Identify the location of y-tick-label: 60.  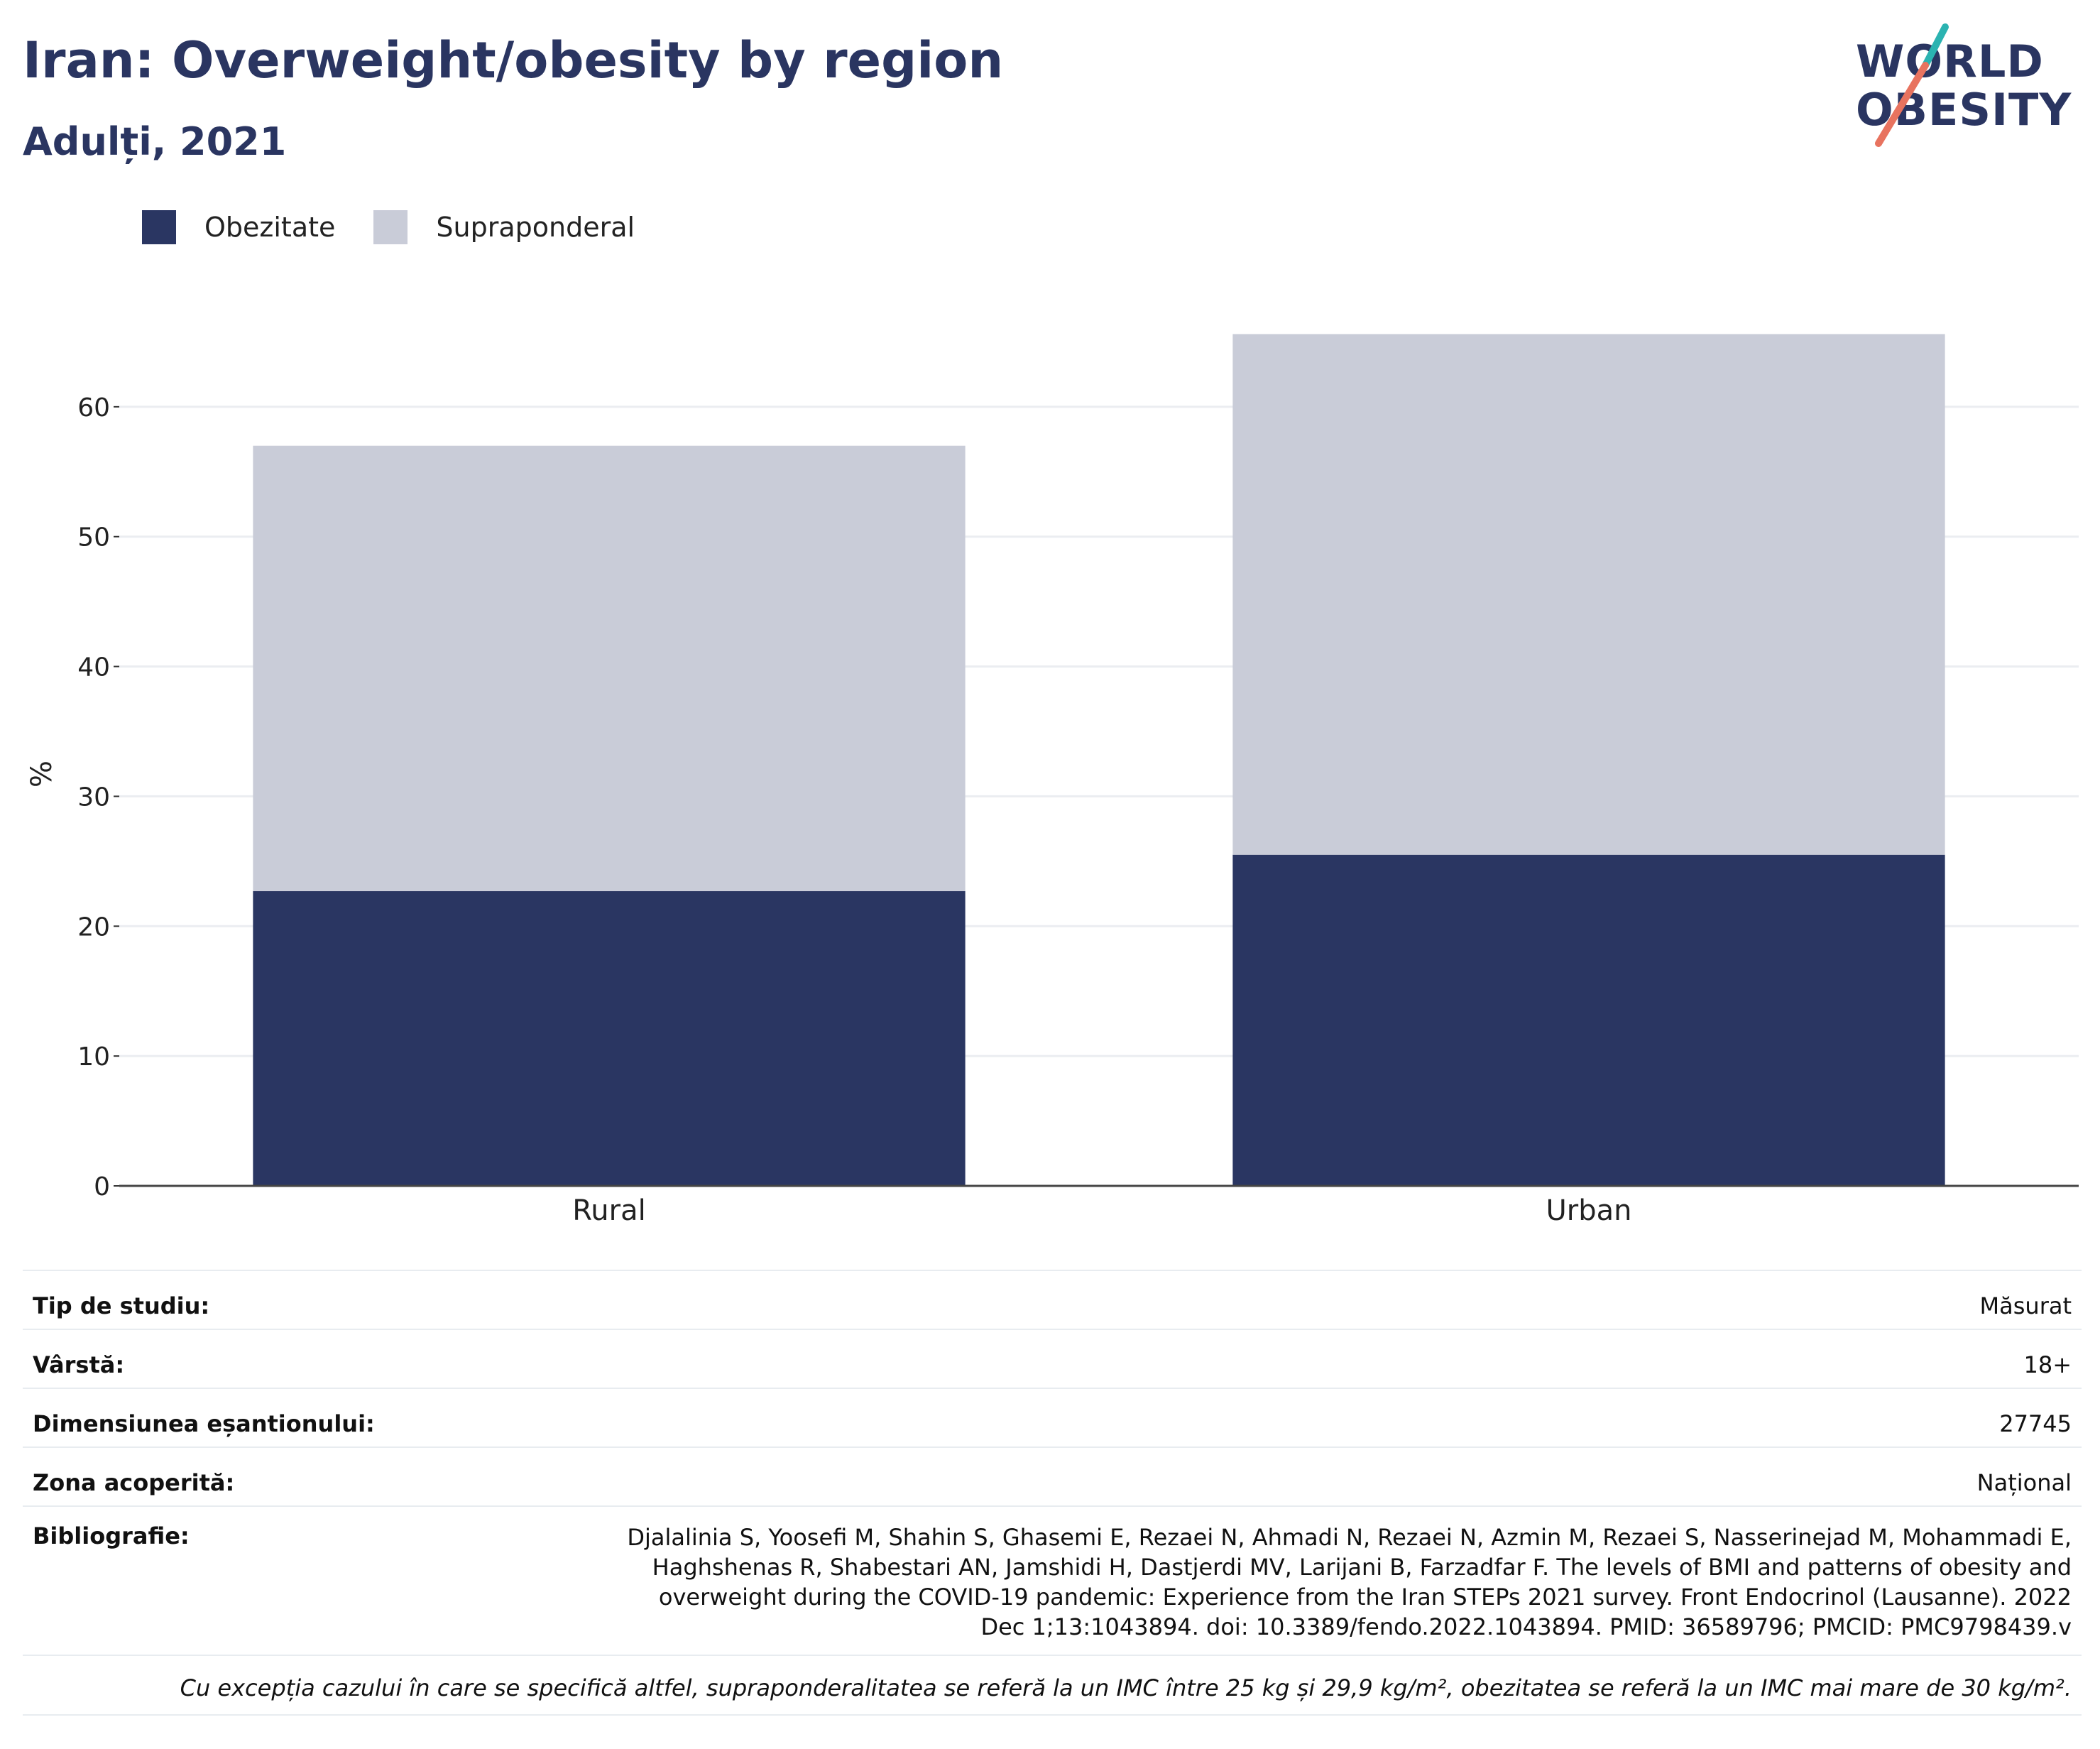
(93, 408).